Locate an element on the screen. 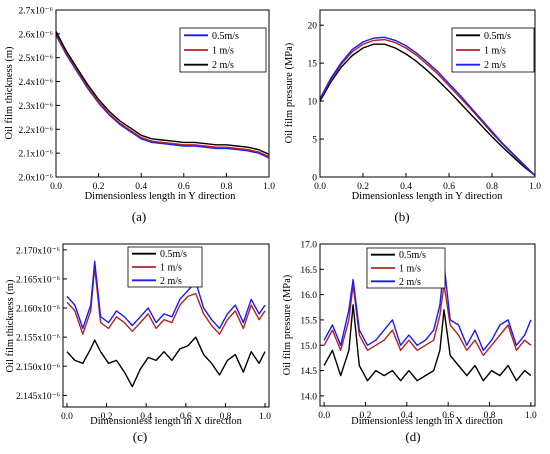  panel-caption: (b) is located at coordinates (401, 216).